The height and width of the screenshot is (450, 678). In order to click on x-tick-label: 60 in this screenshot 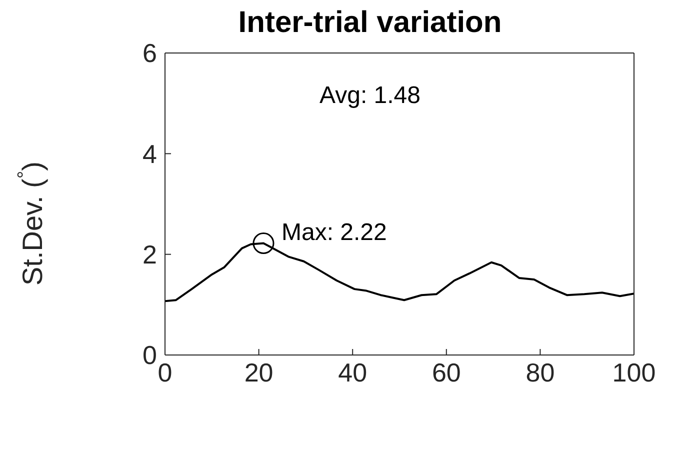, I will do `click(446, 372)`.